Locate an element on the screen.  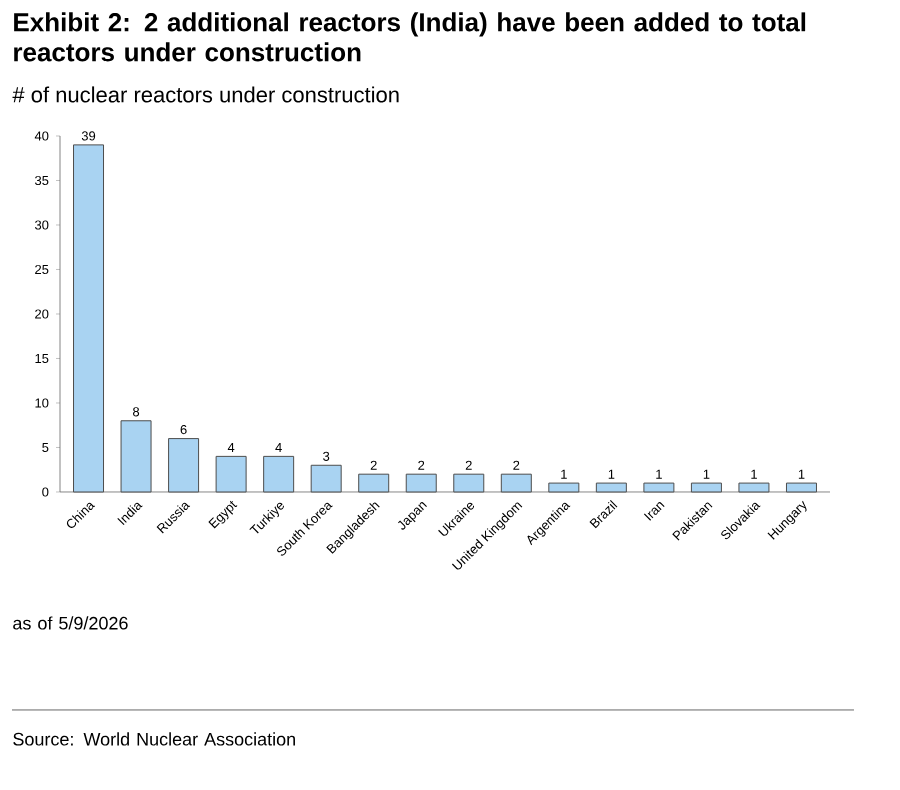
chart-subtitle: # of nuclear reactors under construction is located at coordinates (205, 94).